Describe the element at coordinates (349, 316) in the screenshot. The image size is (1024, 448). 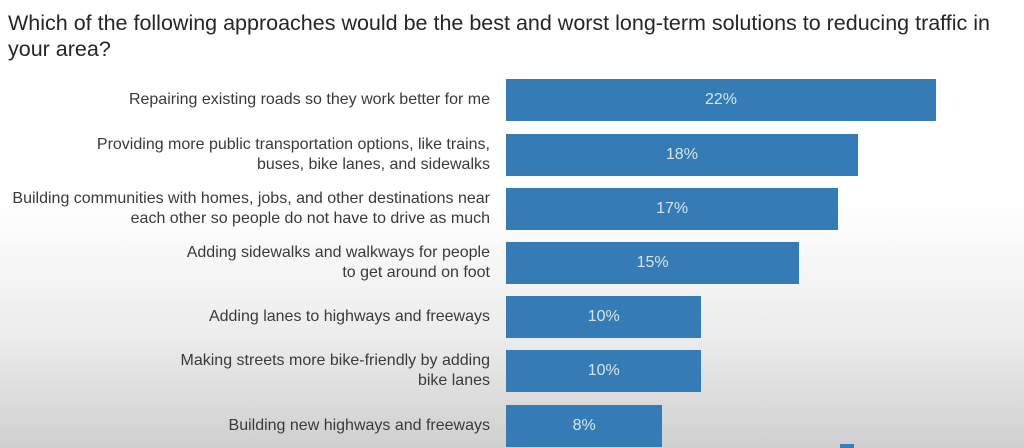
I see `category-label-text: Adding lanes to highways and freeways` at that location.